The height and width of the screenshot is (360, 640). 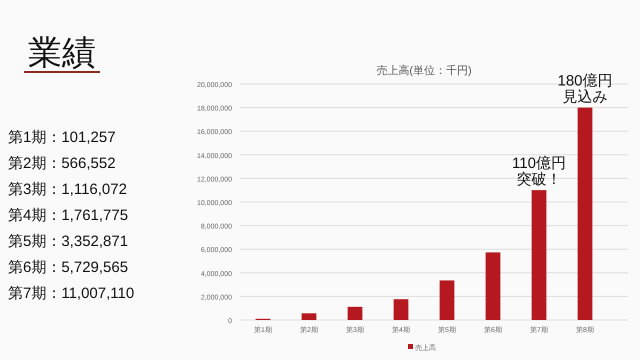 What do you see at coordinates (71, 293) in the screenshot?
I see `text: 第7期：11,007,110` at bounding box center [71, 293].